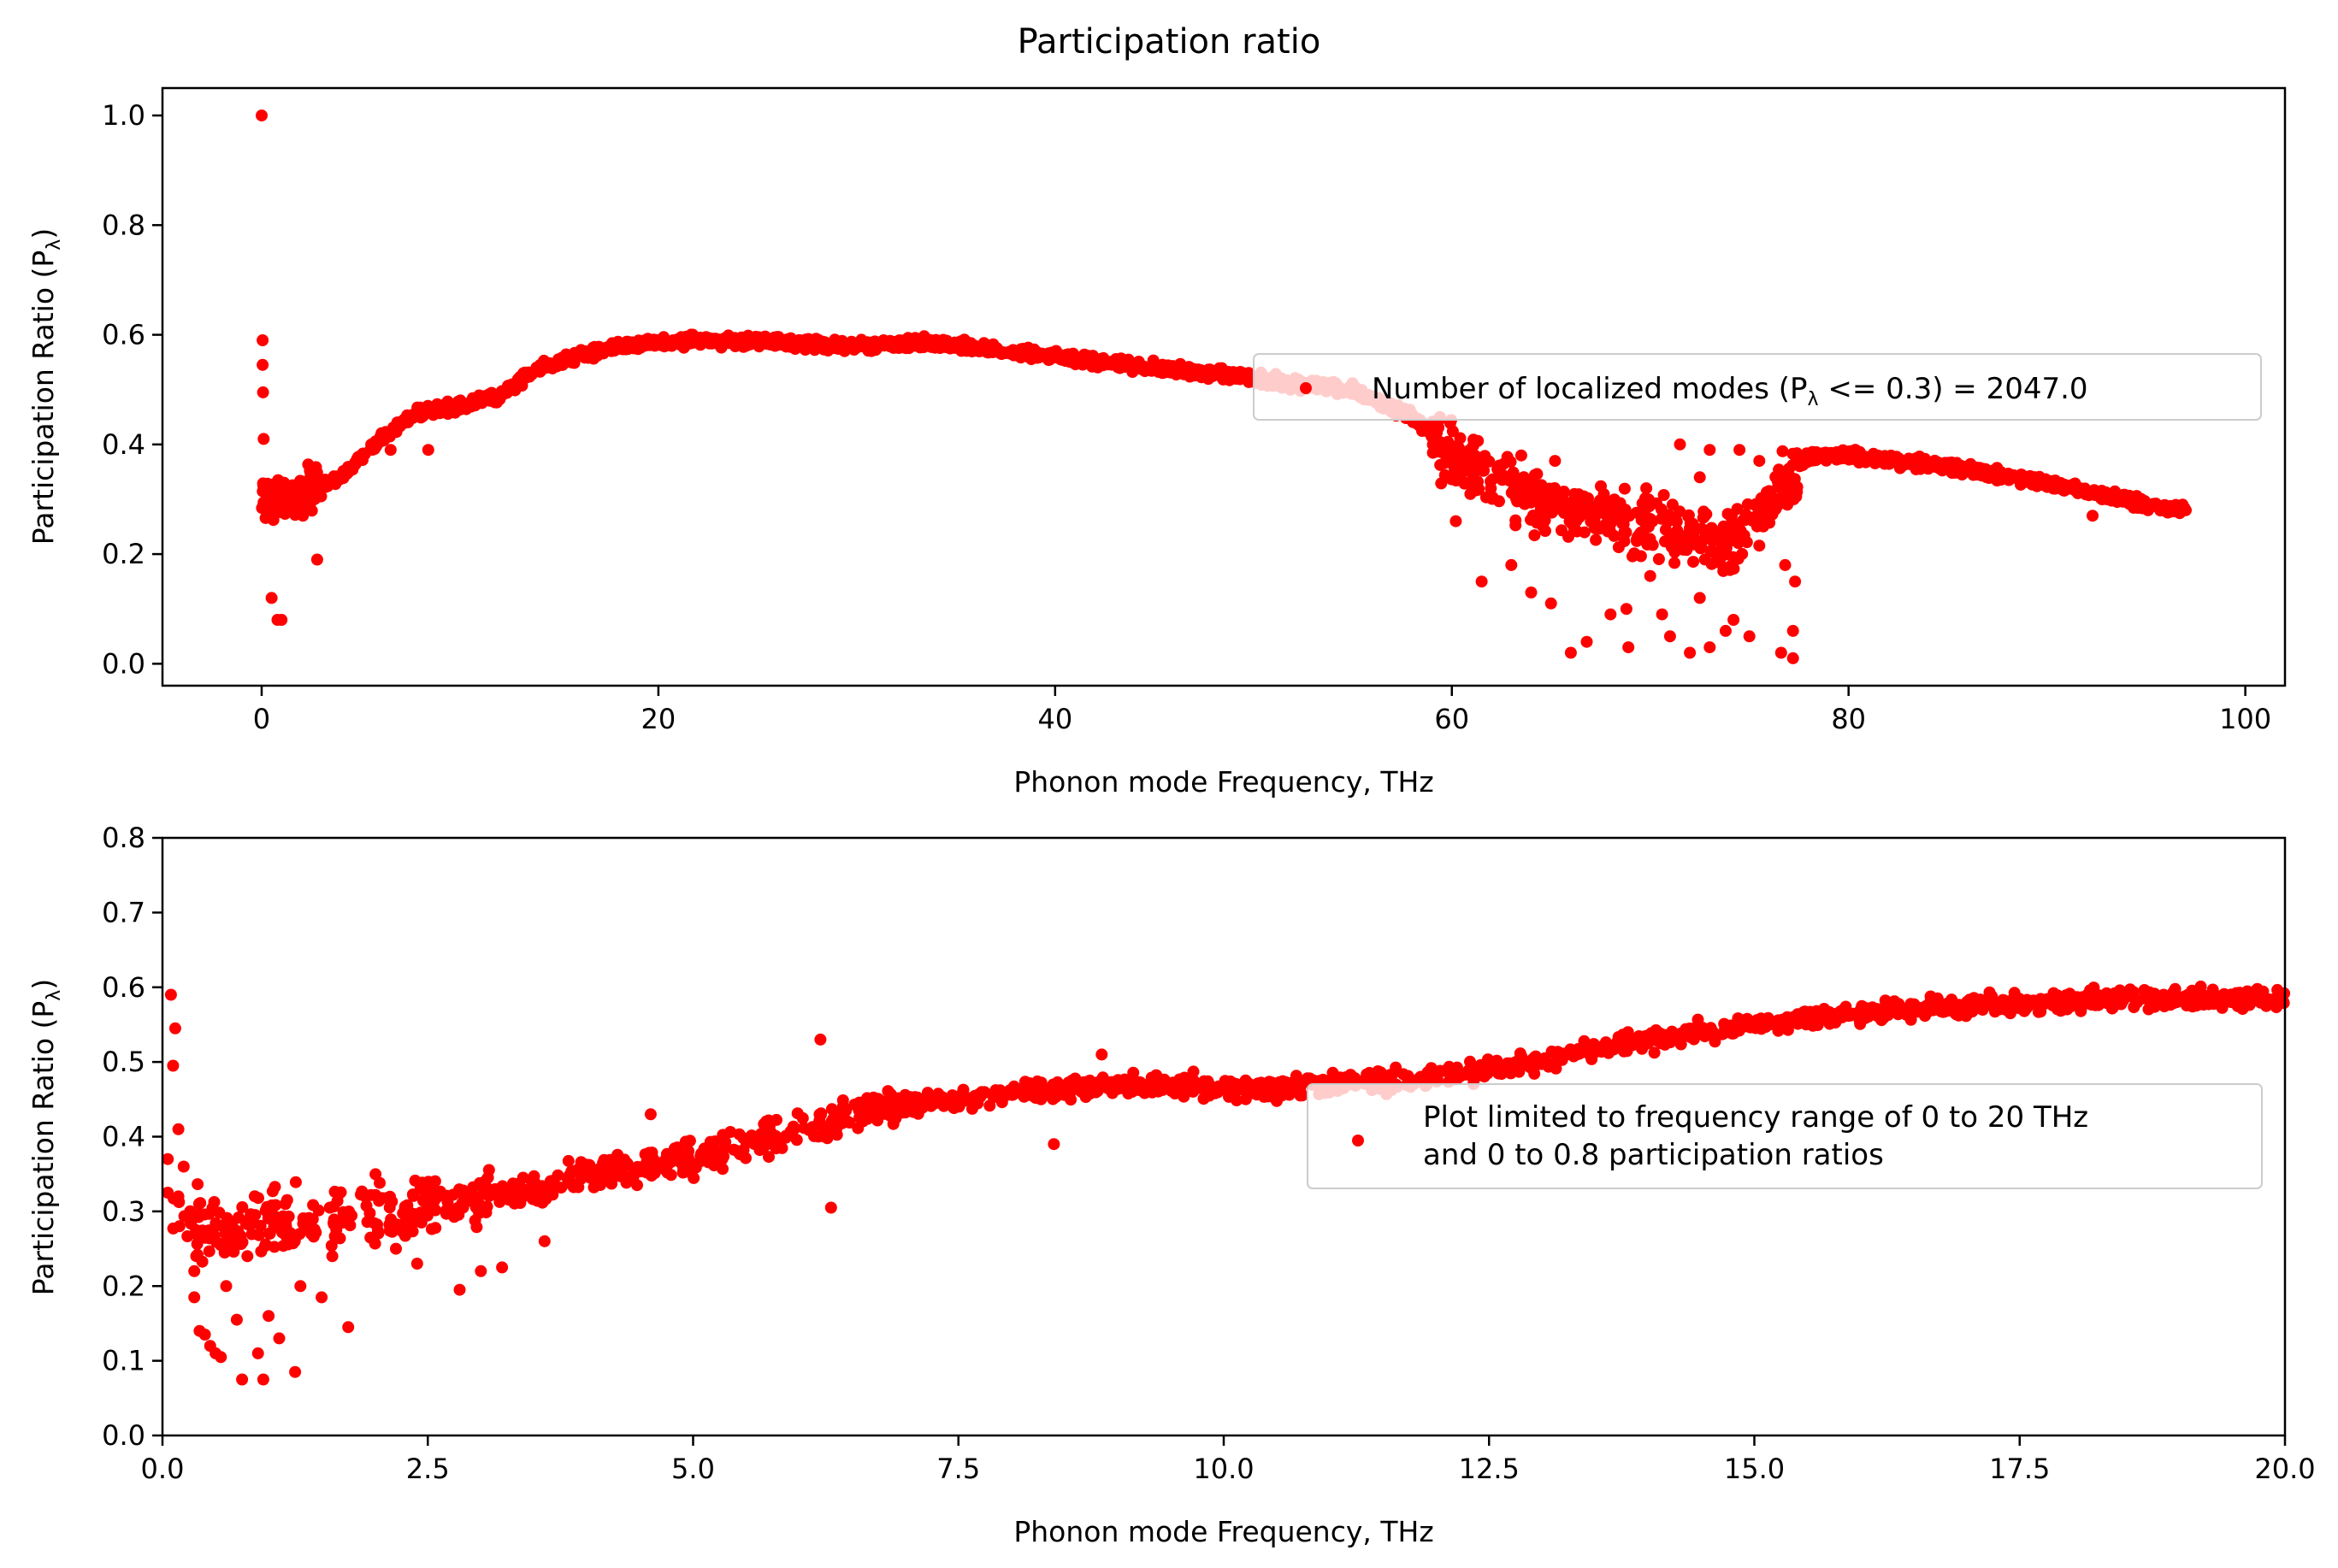 This screenshot has height=1568, width=2338. What do you see at coordinates (1848, 719) in the screenshot?
I see `x-tick-label: 80` at bounding box center [1848, 719].